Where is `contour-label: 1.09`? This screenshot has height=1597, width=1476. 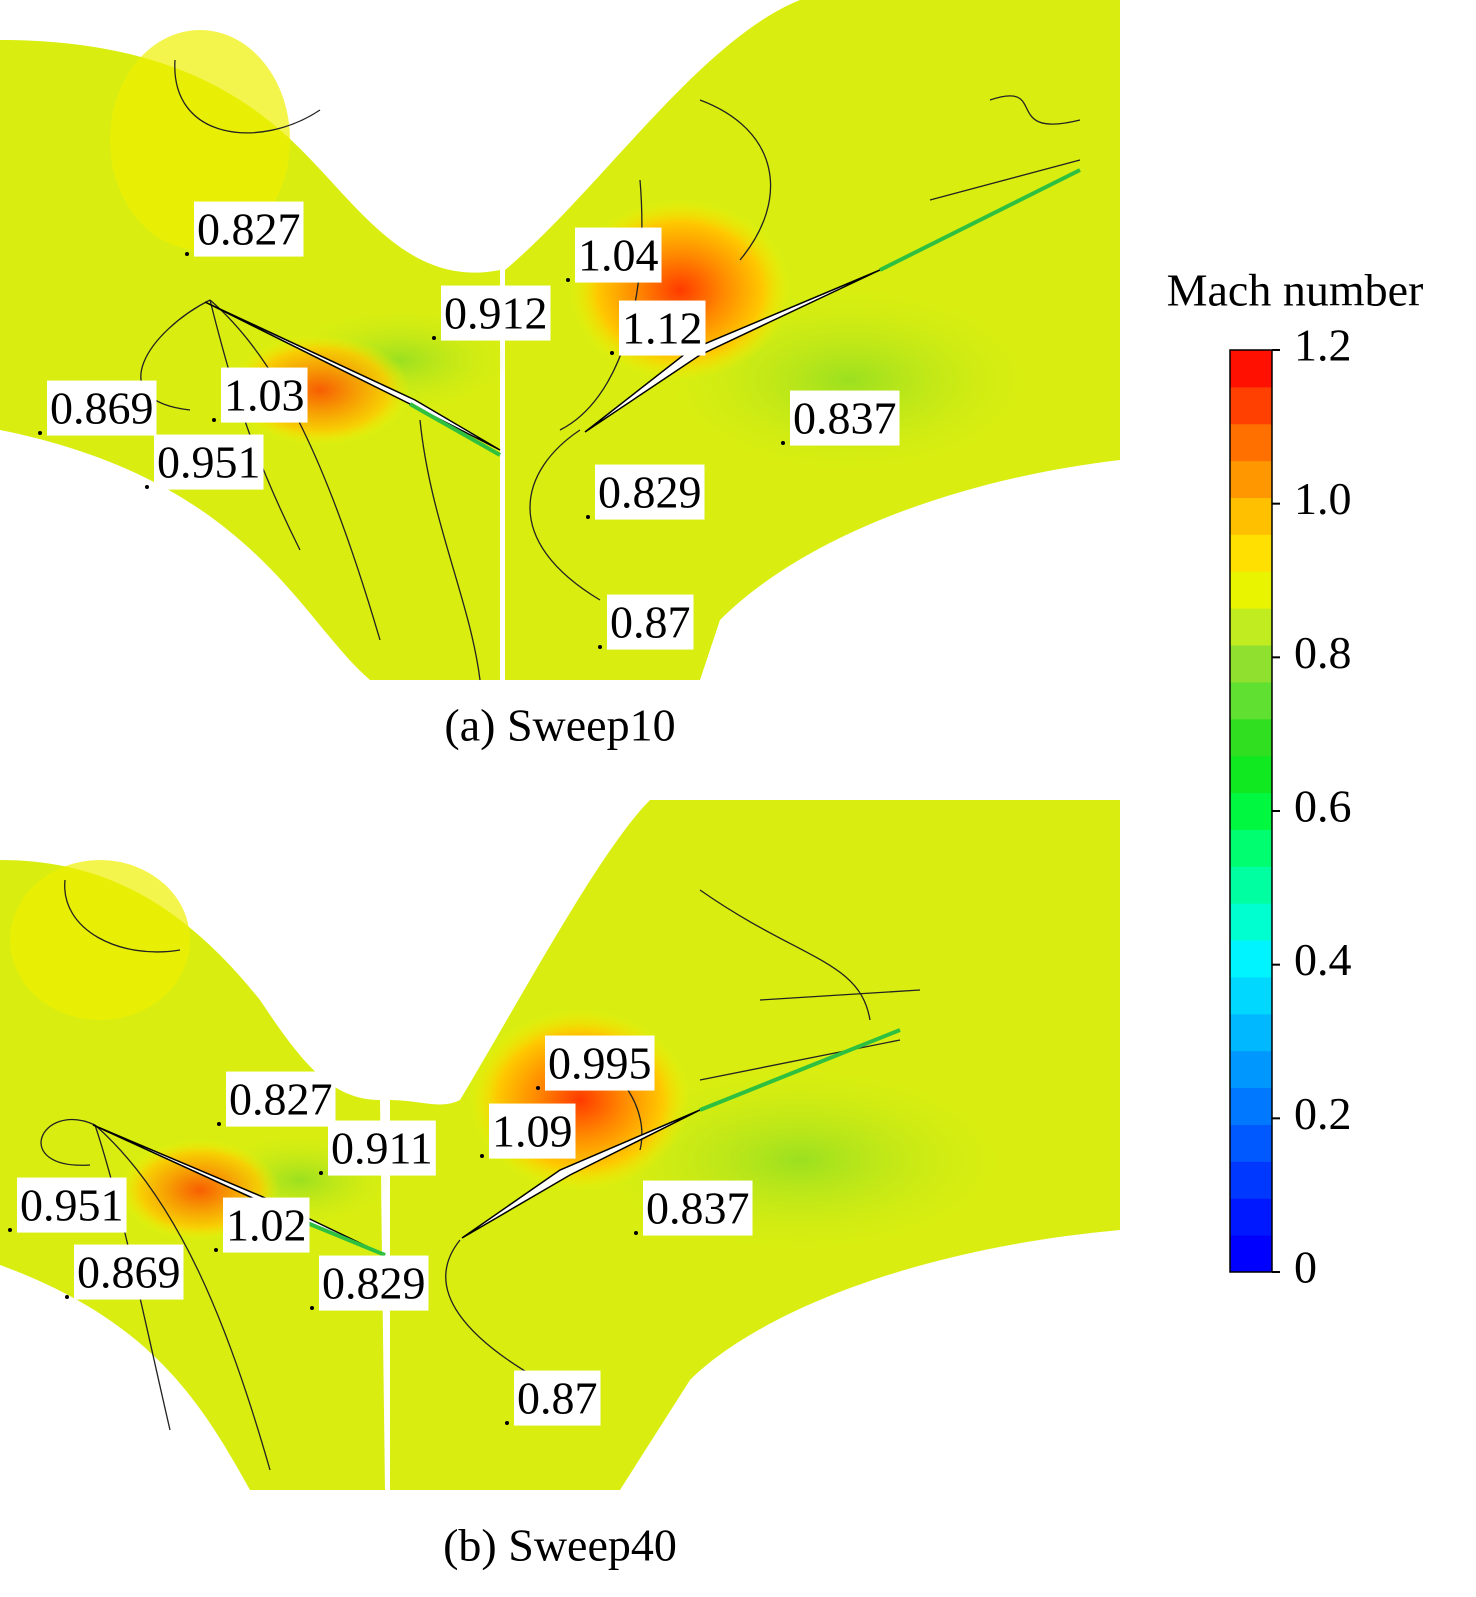 contour-label: 1.09 is located at coordinates (532, 1131).